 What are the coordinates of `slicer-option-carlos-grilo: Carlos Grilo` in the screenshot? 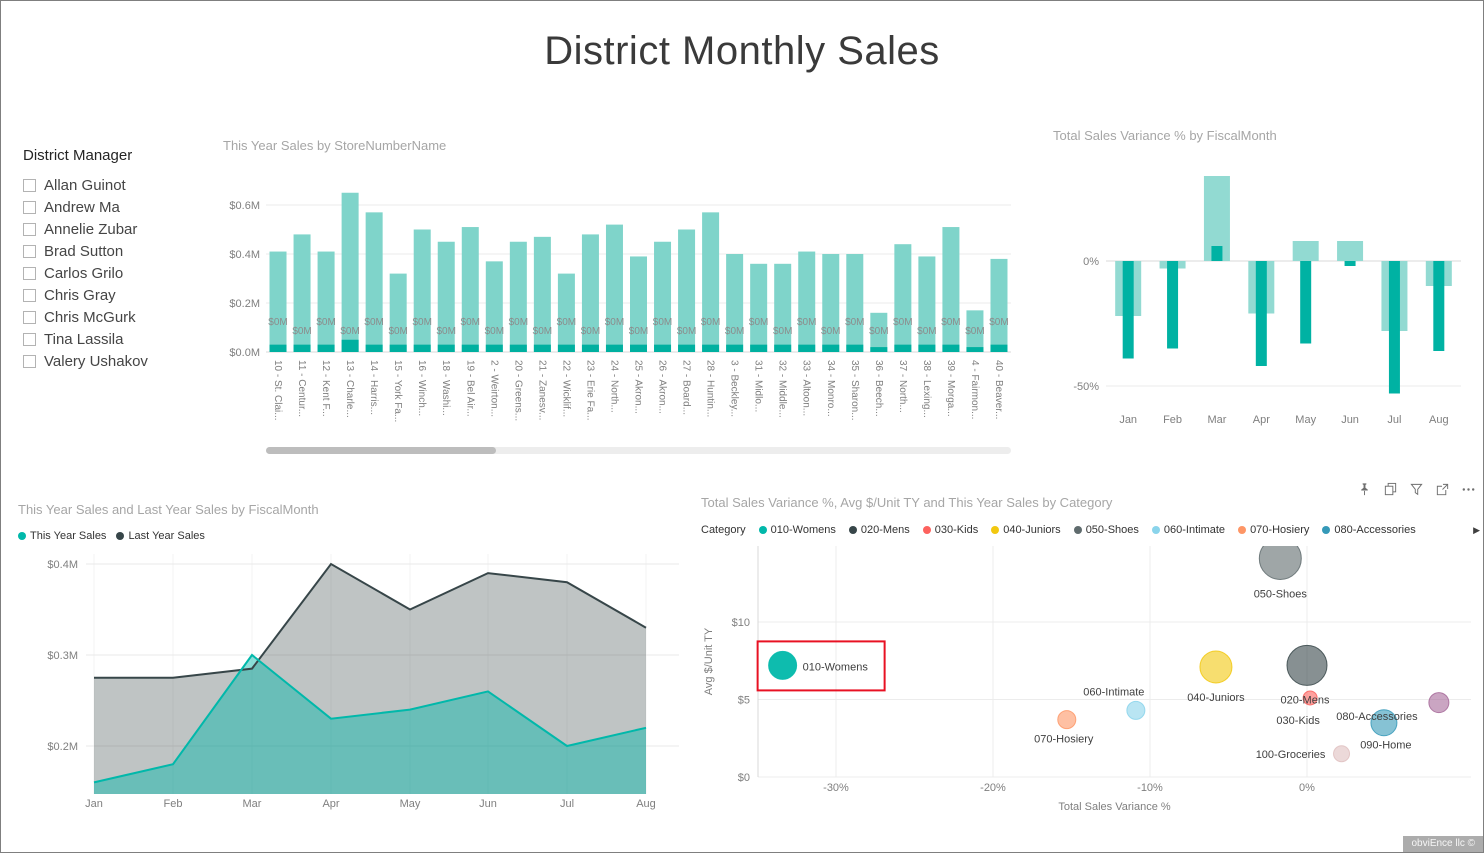 It's located at (85, 273).